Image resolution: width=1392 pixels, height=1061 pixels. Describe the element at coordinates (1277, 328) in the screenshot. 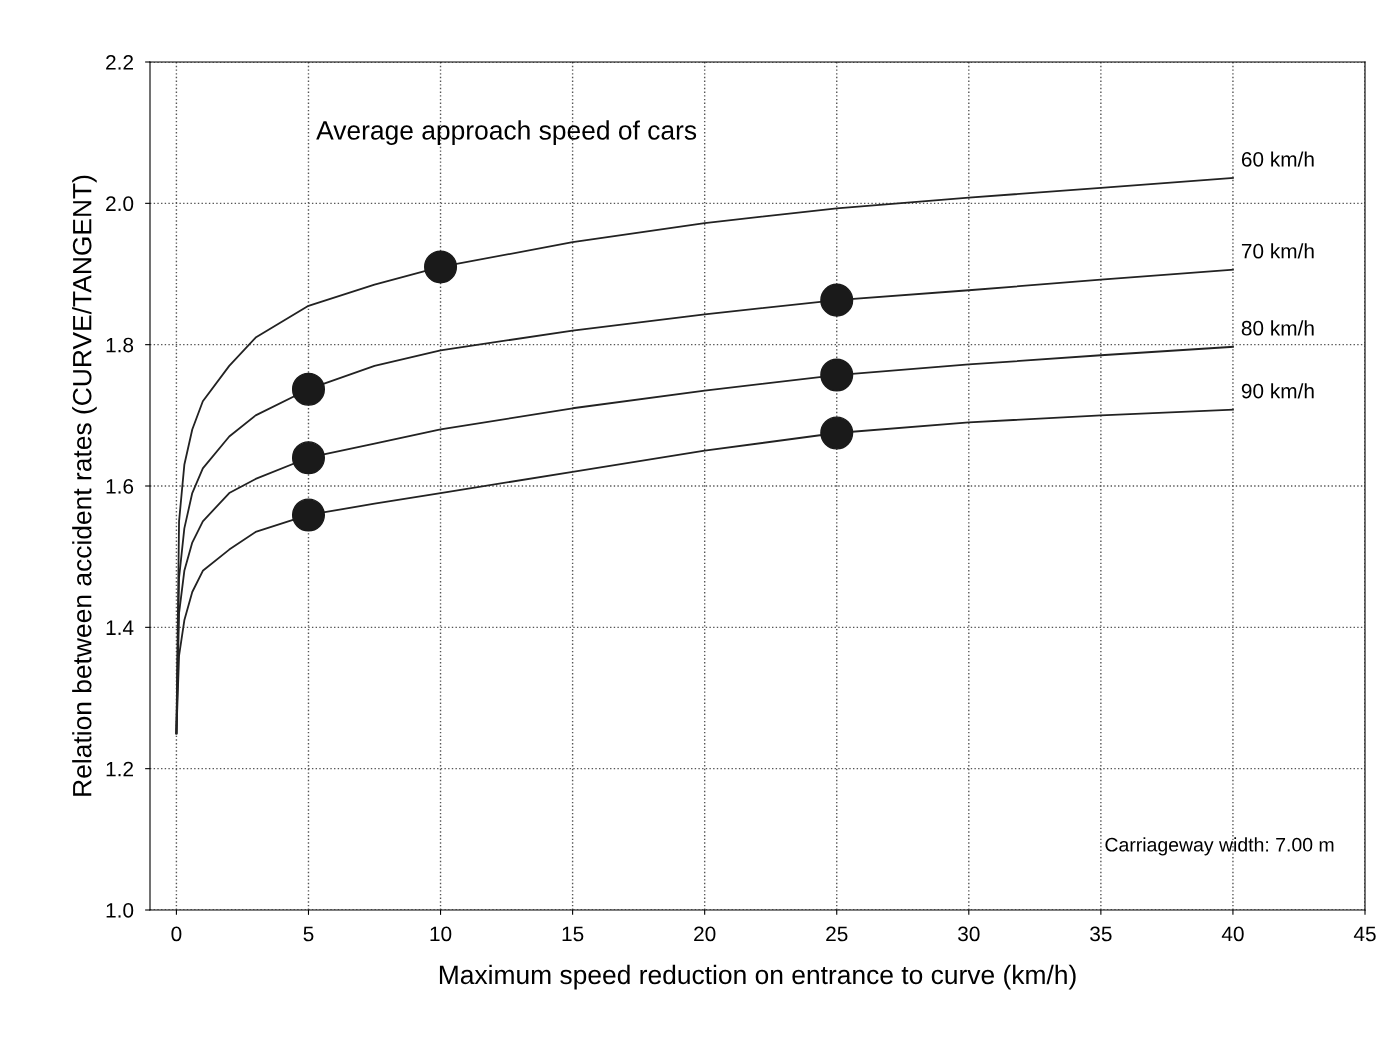

I see `series-label: 80 km/h` at that location.